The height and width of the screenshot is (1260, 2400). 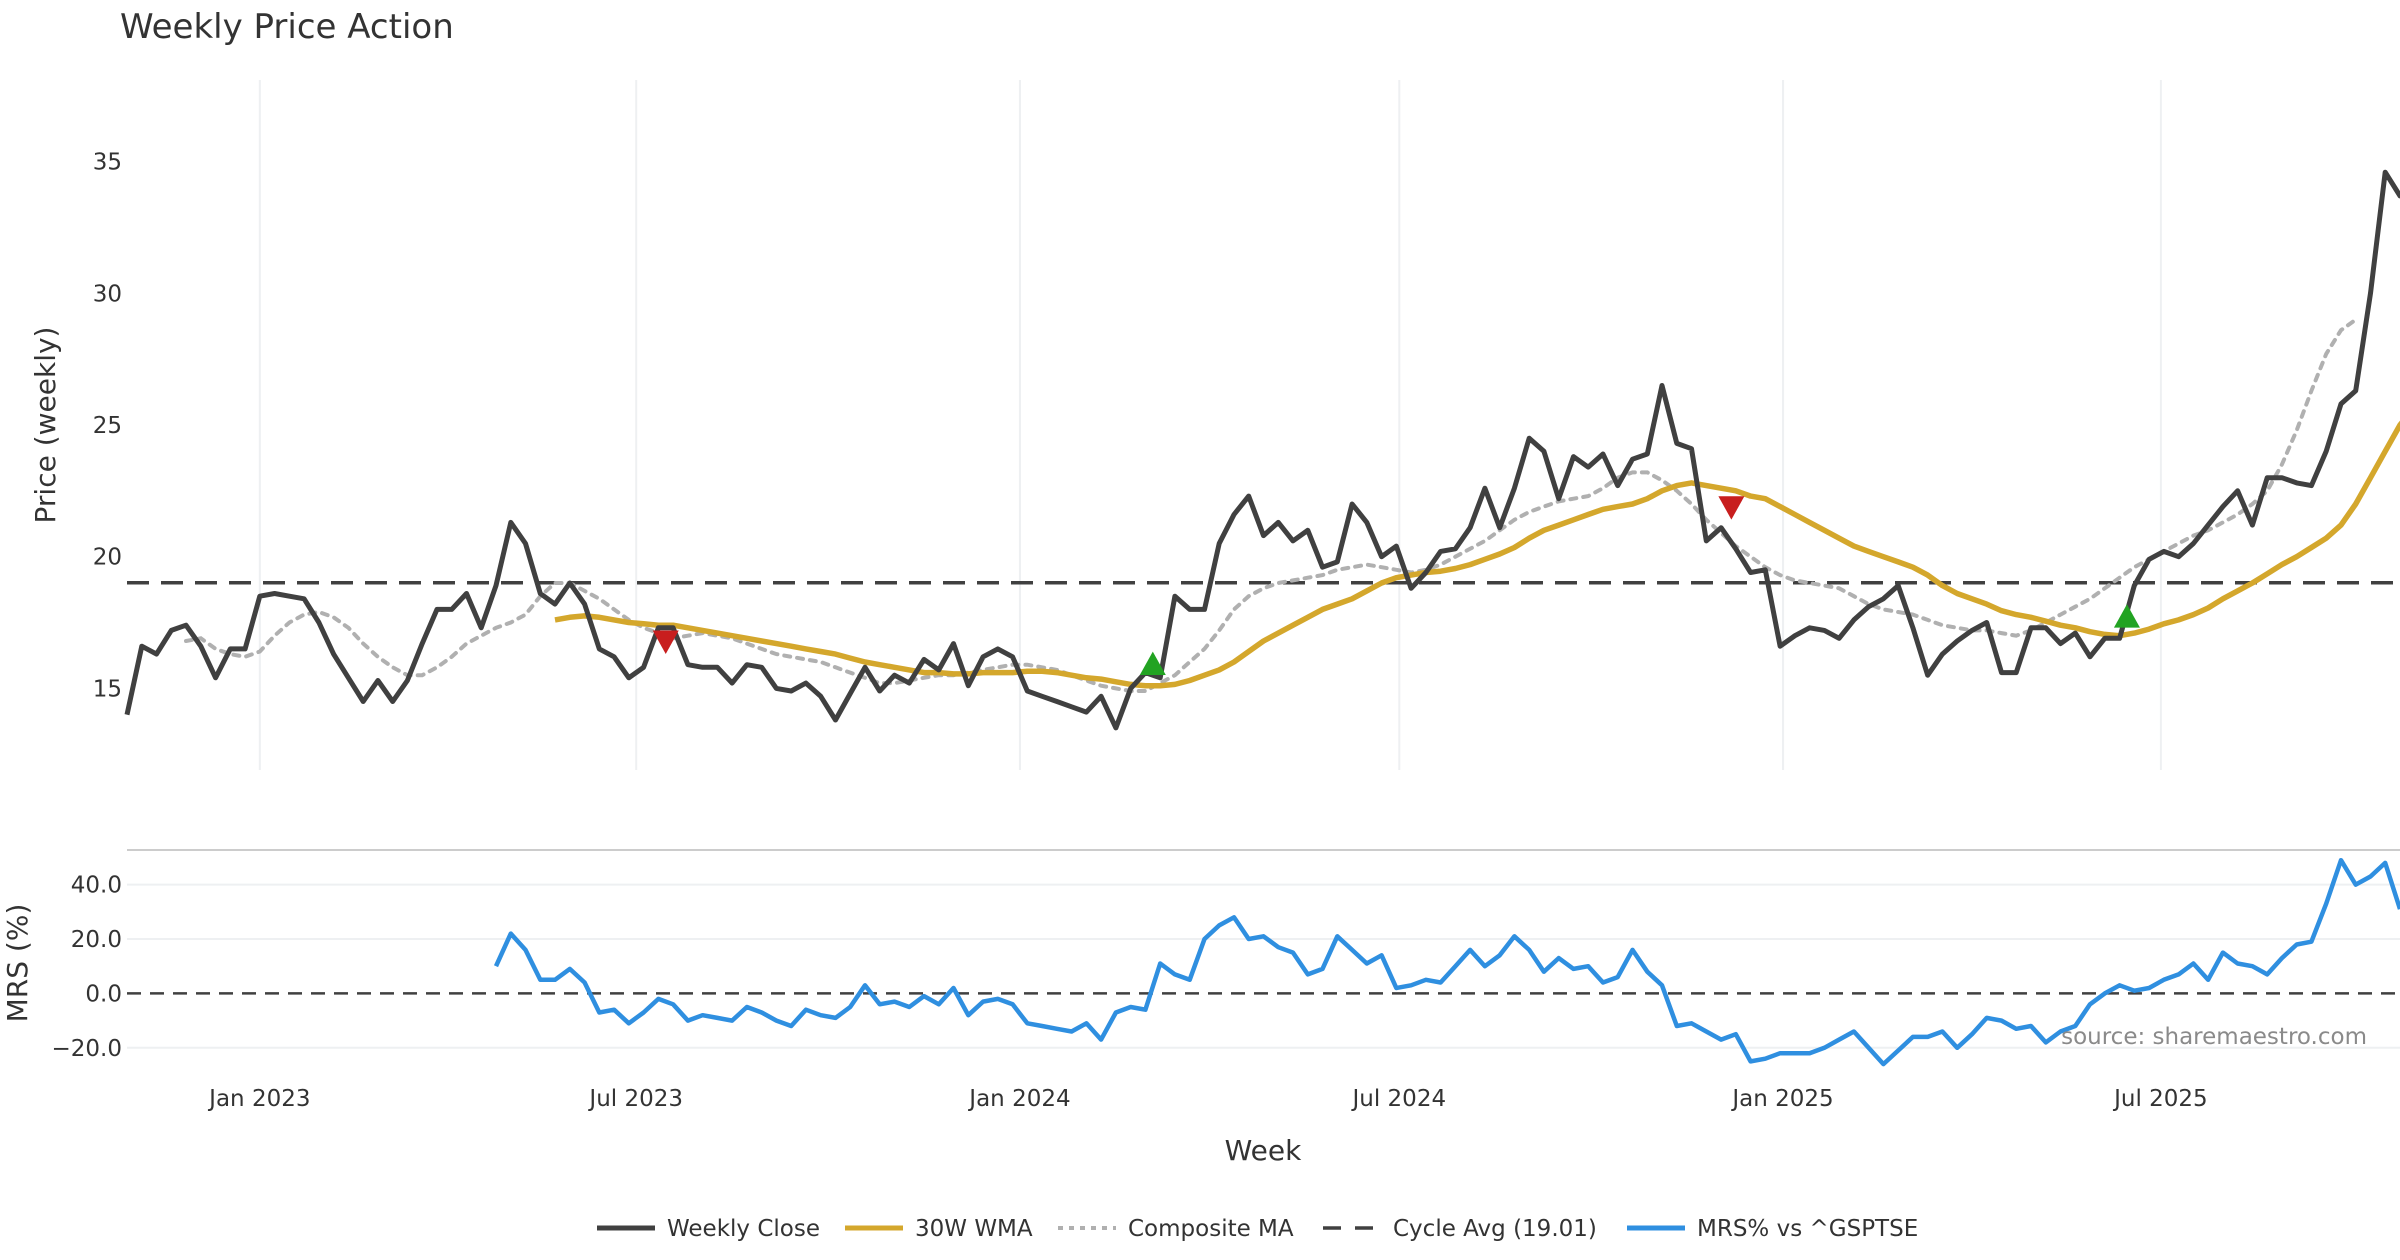 I want to click on mrs-y-tick-label: −20.0, so click(x=87, y=1049).